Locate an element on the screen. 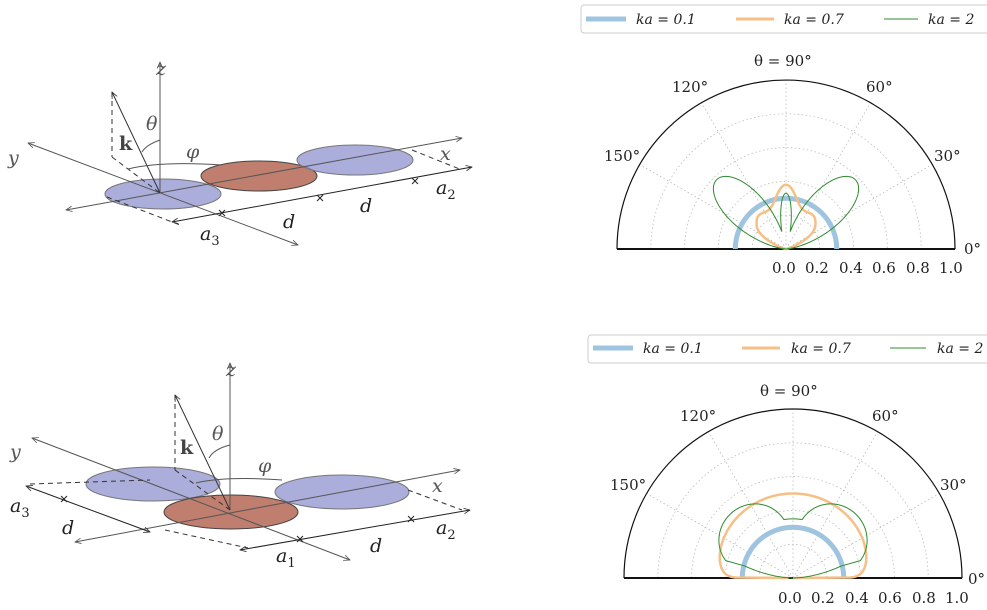 The height and width of the screenshot is (610, 987). phi-label-top: φ is located at coordinates (193, 152).